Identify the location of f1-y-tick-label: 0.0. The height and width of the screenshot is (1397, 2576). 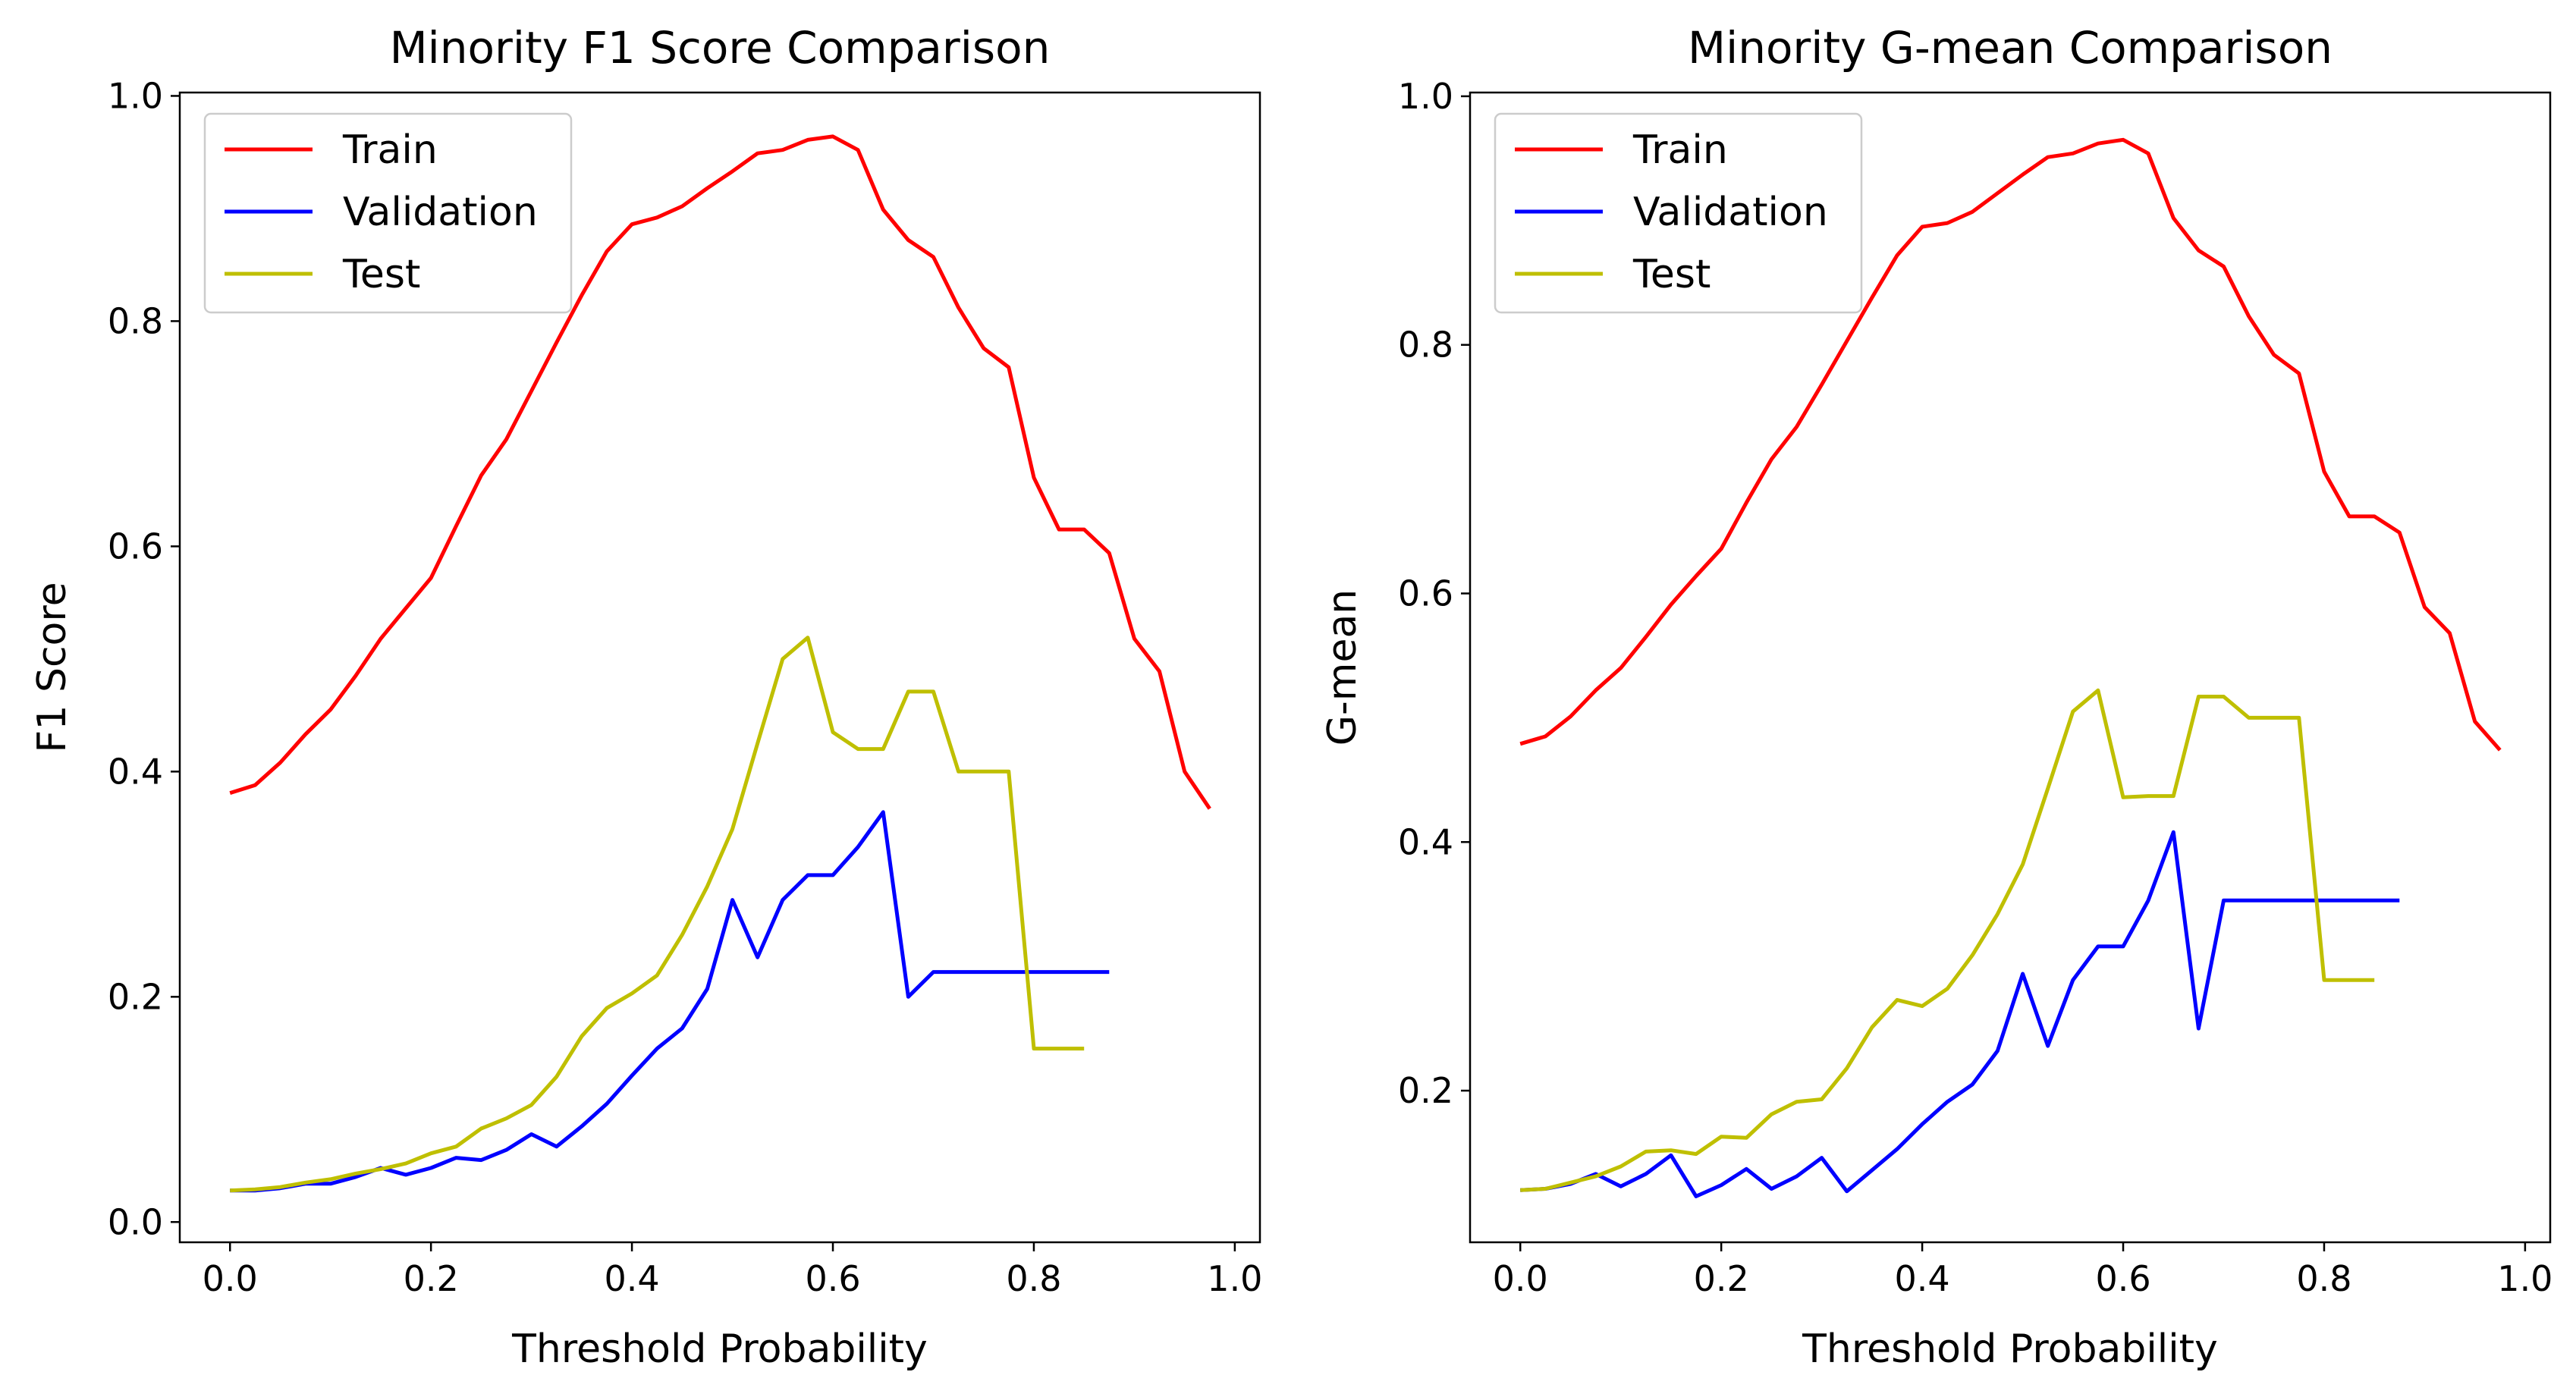
(135, 1221).